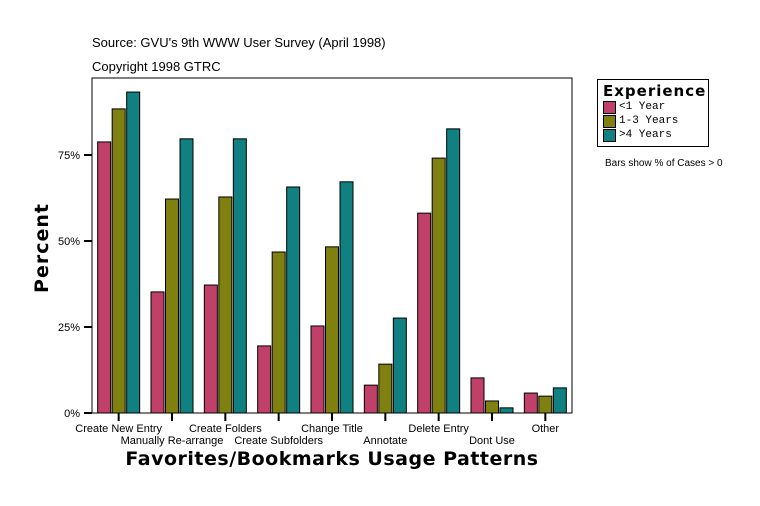  Describe the element at coordinates (645, 135) in the screenshot. I see `legend-label: >4 Years` at that location.